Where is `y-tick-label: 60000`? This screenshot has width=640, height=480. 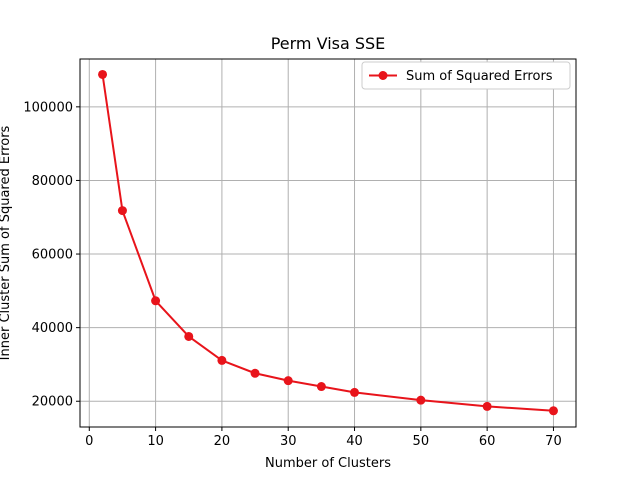
y-tick-label: 60000 is located at coordinates (52, 255).